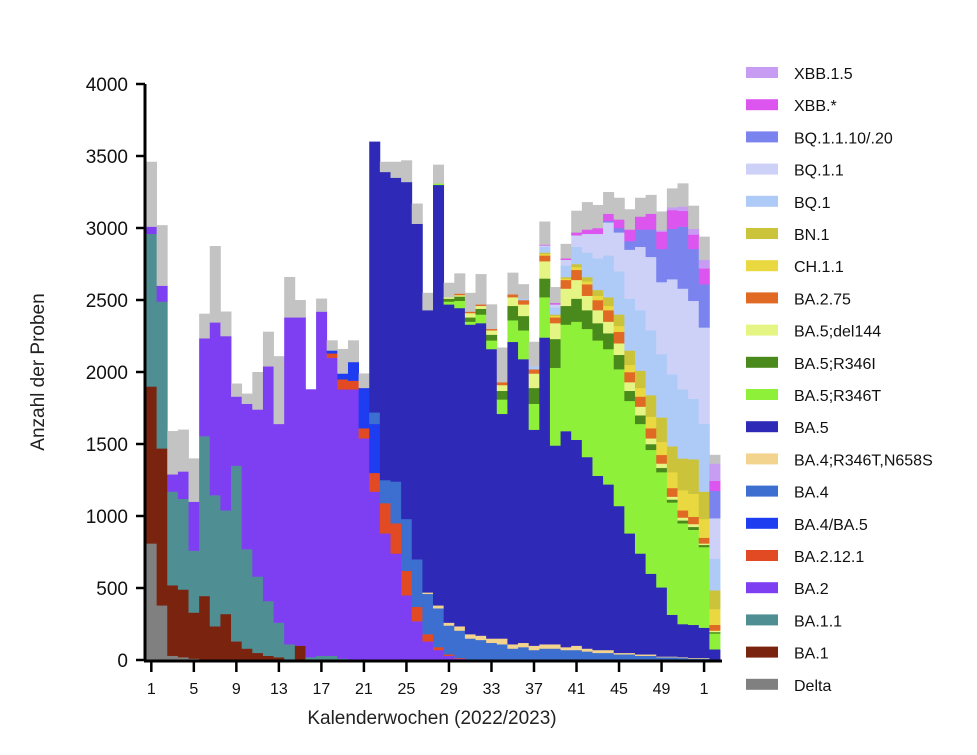  Describe the element at coordinates (587, 232) in the screenshot. I see `bar-segment-xbb--2022-42` at that location.